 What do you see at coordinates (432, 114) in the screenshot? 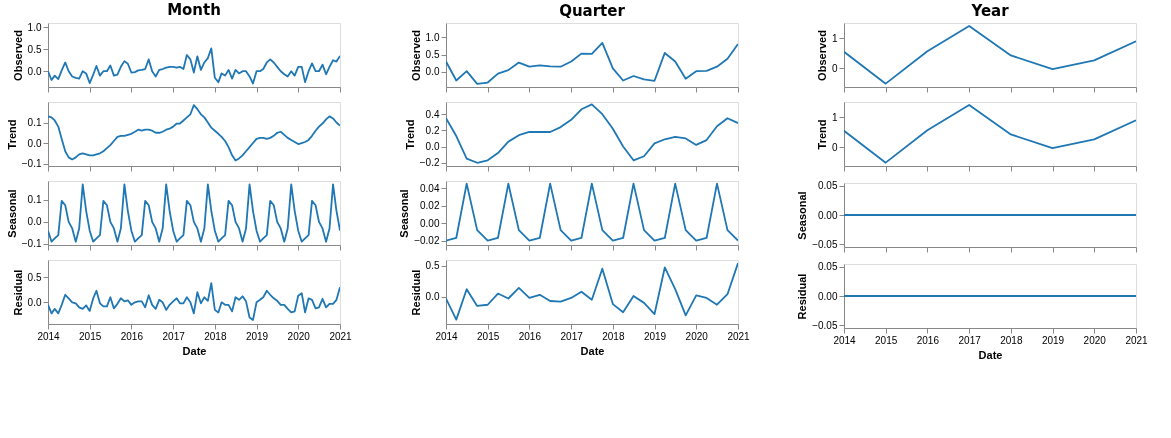
I see `y-tick-label: 0.4` at bounding box center [432, 114].